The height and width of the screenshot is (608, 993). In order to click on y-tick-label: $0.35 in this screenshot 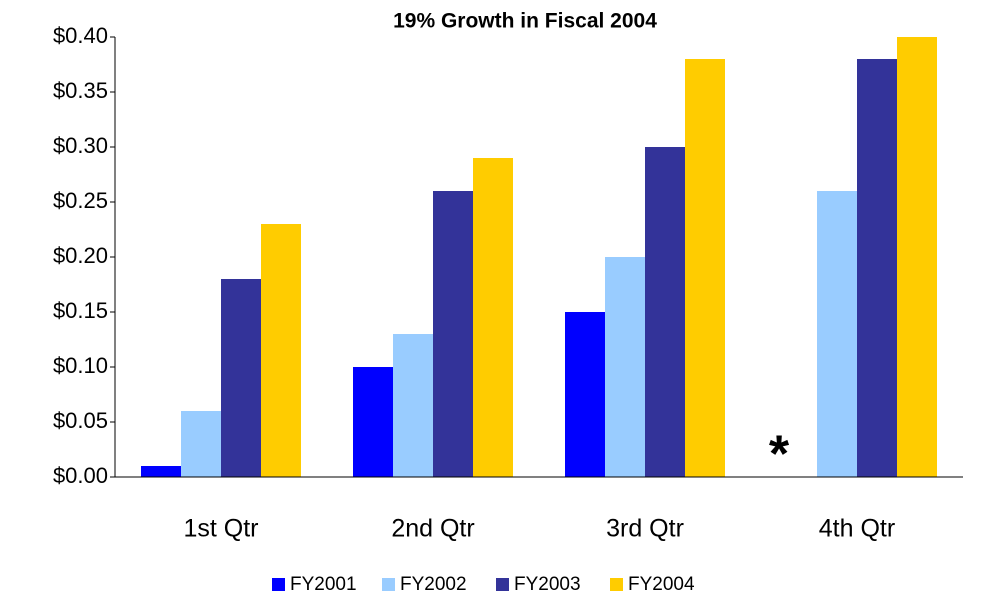, I will do `click(80, 90)`.